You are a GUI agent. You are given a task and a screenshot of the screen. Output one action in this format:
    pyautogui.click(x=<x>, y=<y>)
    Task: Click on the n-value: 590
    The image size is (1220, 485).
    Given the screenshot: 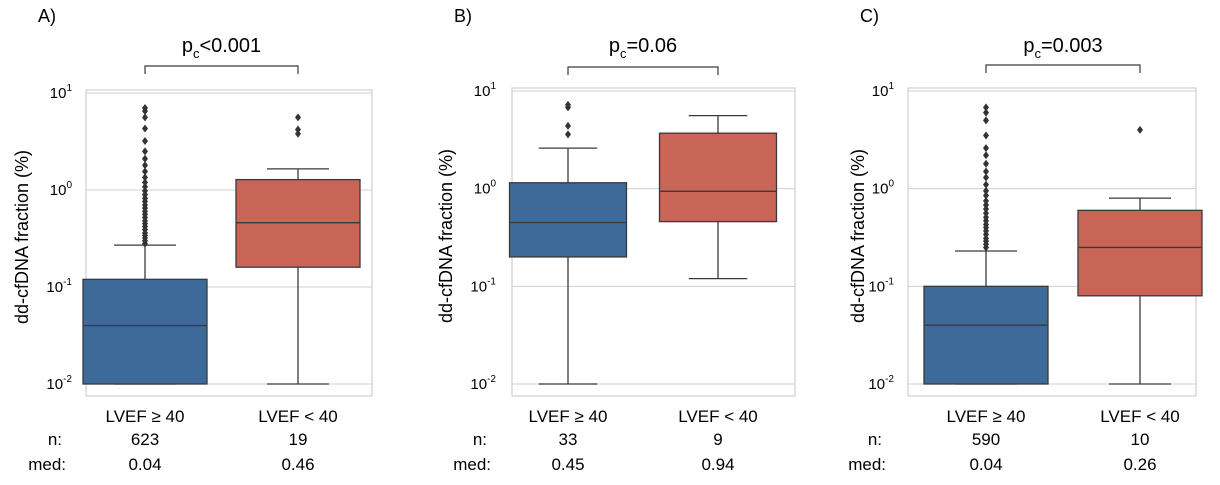 What is the action you would take?
    pyautogui.click(x=986, y=439)
    